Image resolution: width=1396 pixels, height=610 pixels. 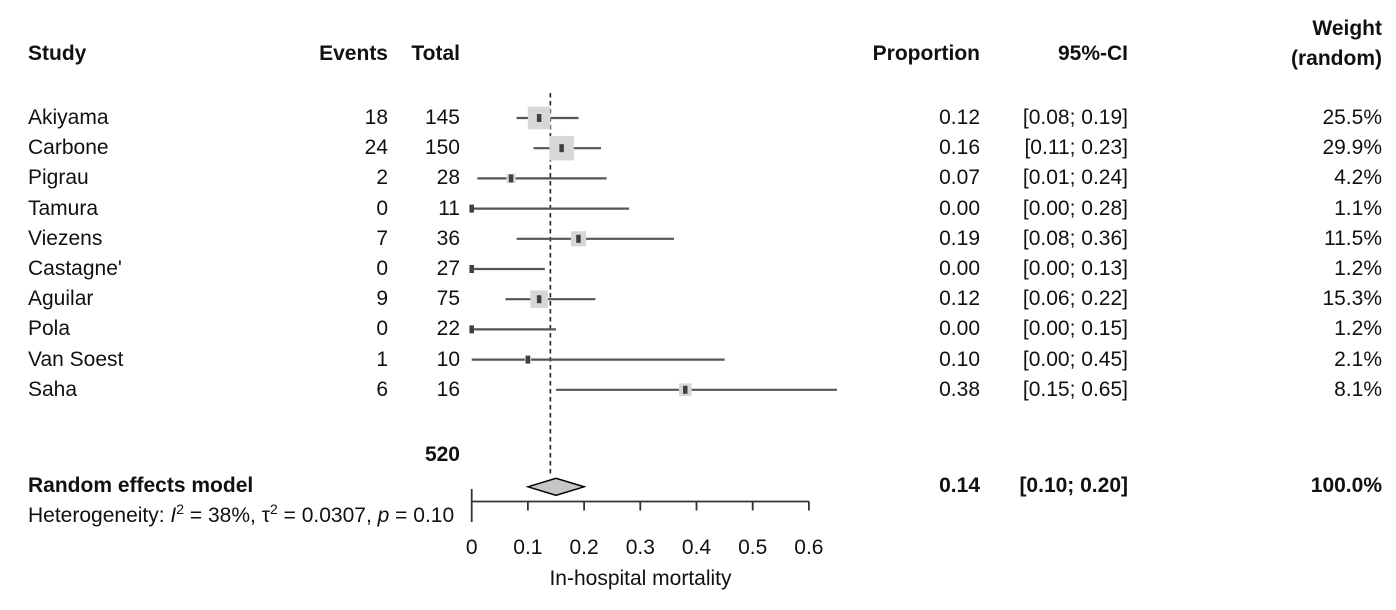 What do you see at coordinates (698, 269) in the screenshot?
I see `study-row: Castagne' 0 27 0.00 [0.00; 0.13] 1.2%` at bounding box center [698, 269].